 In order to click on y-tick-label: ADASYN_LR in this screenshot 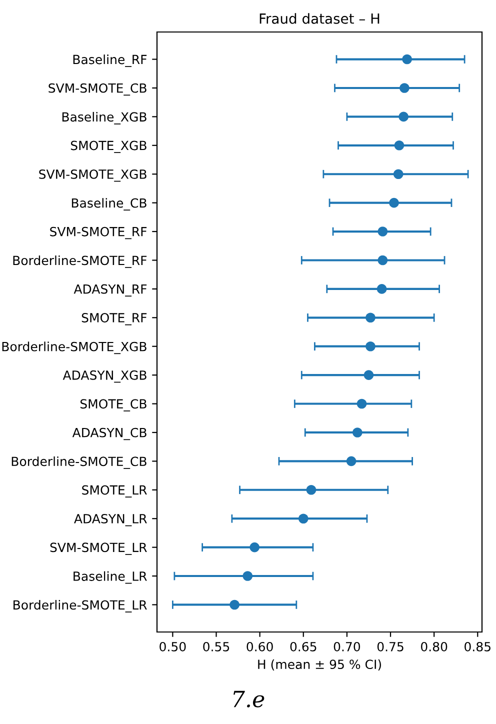, I will do `click(110, 520)`.